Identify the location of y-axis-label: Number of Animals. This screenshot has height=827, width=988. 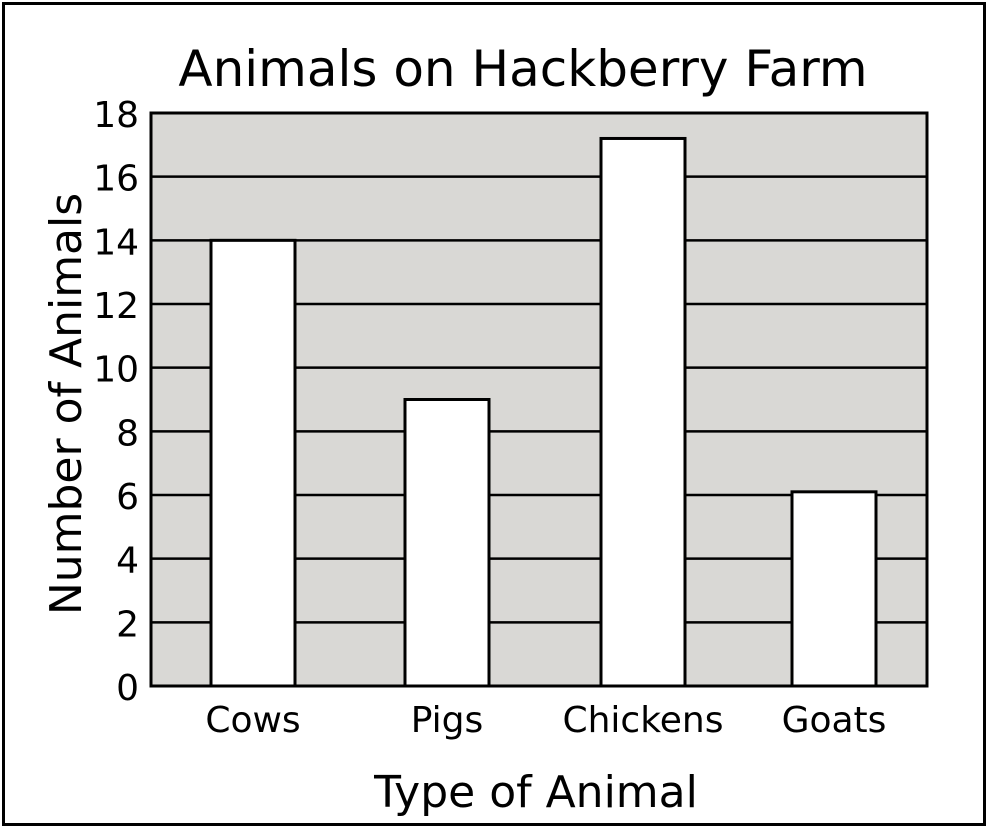
(66, 404).